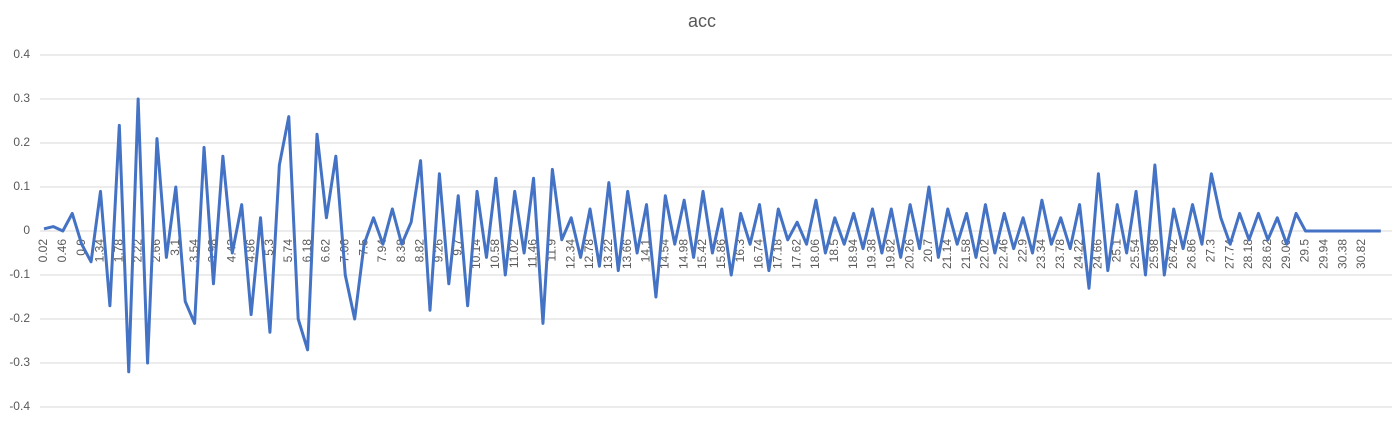  I want to click on x-tick-label: 1.78, so click(118, 251).